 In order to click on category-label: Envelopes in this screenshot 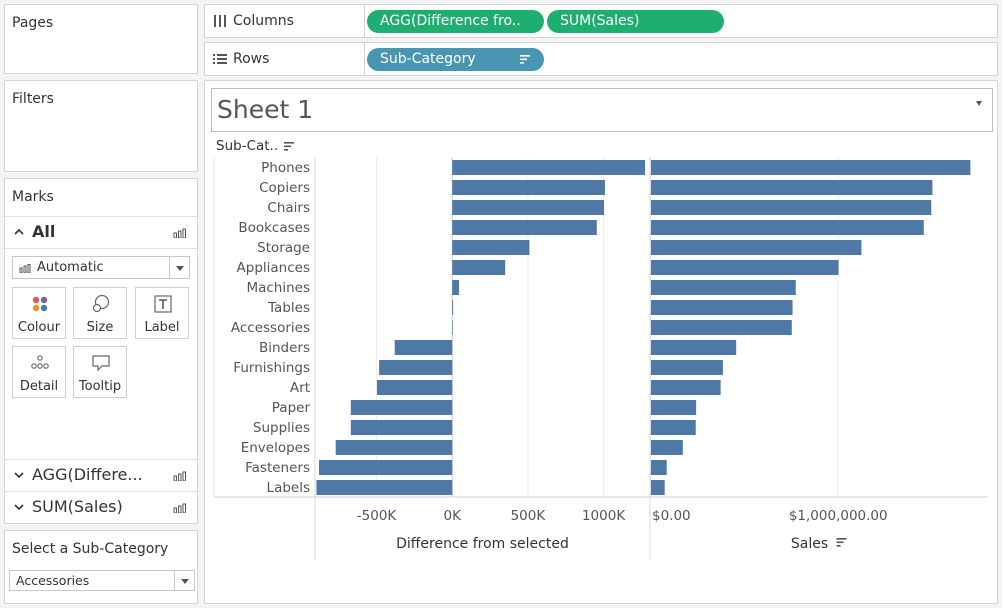, I will do `click(275, 448)`.